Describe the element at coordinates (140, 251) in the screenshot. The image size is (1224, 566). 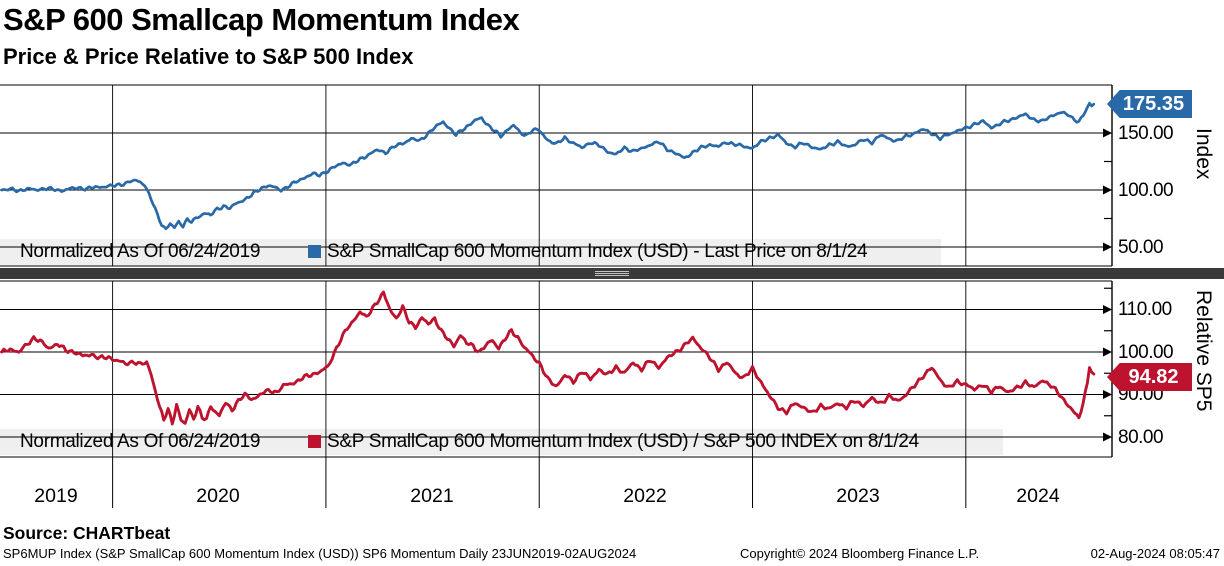
I see `top-legend-normalized-label: Normalized As Of 06/24/2019` at that location.